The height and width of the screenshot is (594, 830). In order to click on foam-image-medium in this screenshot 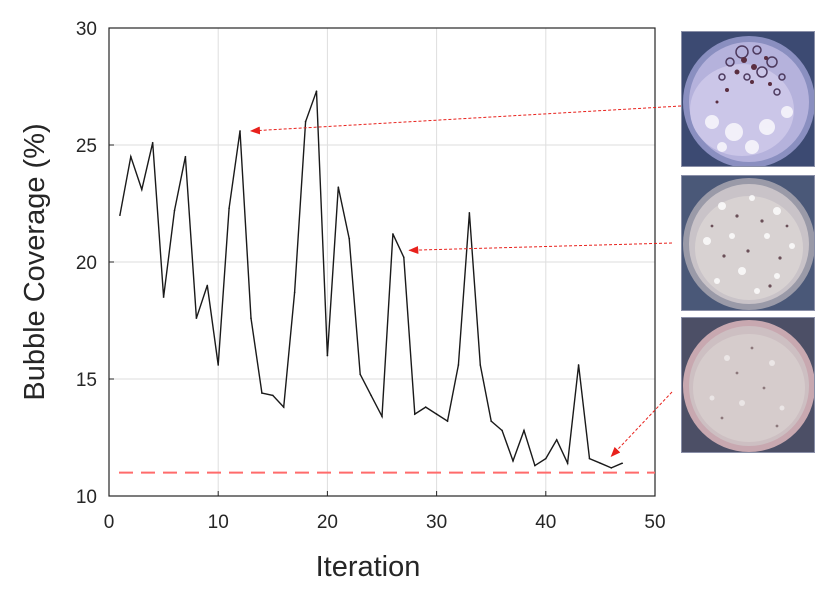, I will do `click(748, 243)`.